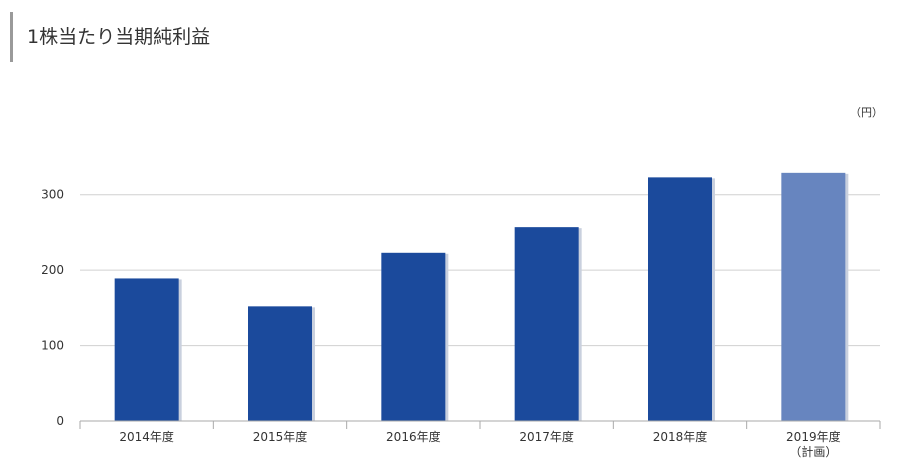 The image size is (899, 468). I want to click on y-tick-label: 200, so click(52, 270).